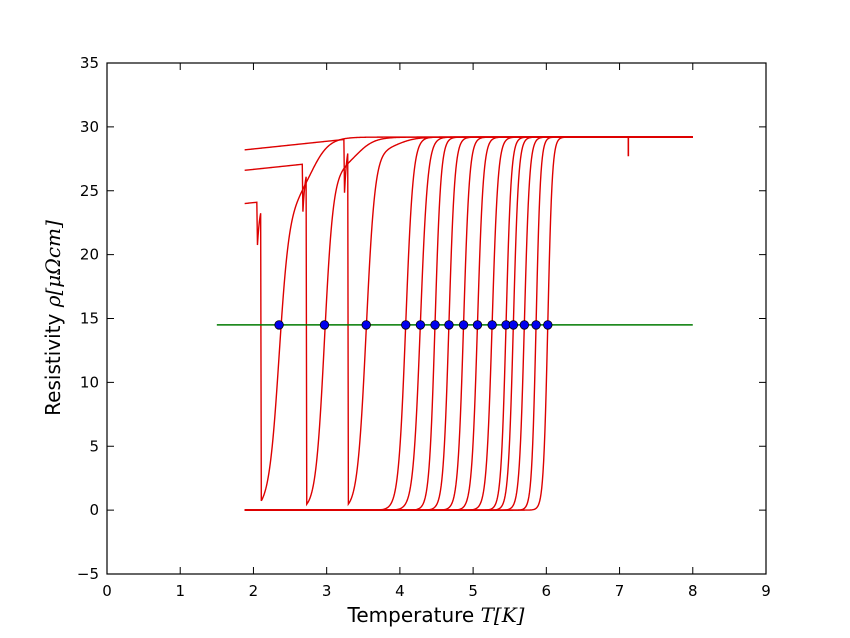 Image resolution: width=850 pixels, height=638 pixels. I want to click on transition-points, so click(413, 325).